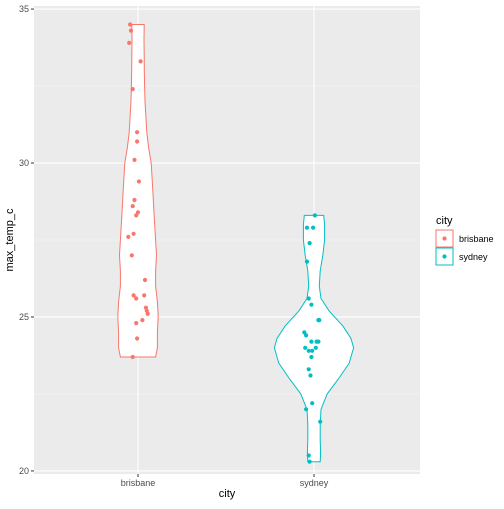 This screenshot has width=504, height=509. What do you see at coordinates (138, 483) in the screenshot?
I see `x-tick-label: brisbane` at bounding box center [138, 483].